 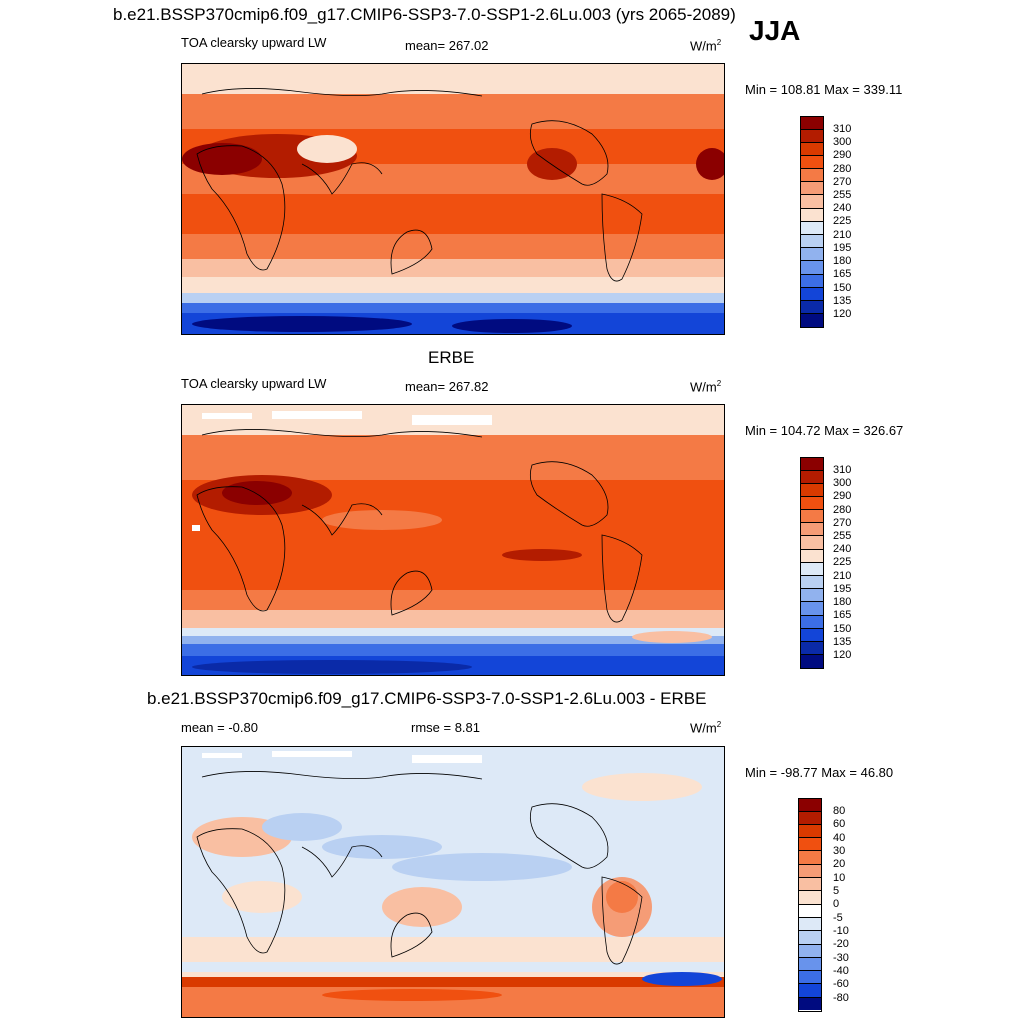 What do you see at coordinates (836, 891) in the screenshot?
I see `colorbar-tick: 5` at bounding box center [836, 891].